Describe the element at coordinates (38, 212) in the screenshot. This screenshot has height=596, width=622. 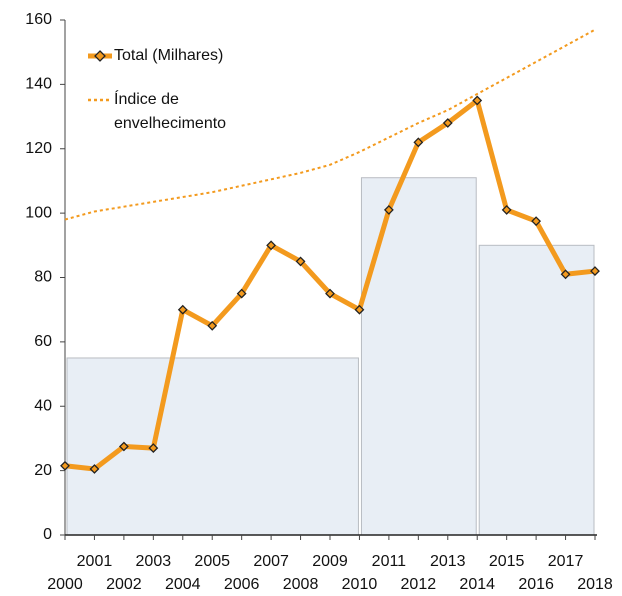
I see `y-tick-label: 100` at that location.